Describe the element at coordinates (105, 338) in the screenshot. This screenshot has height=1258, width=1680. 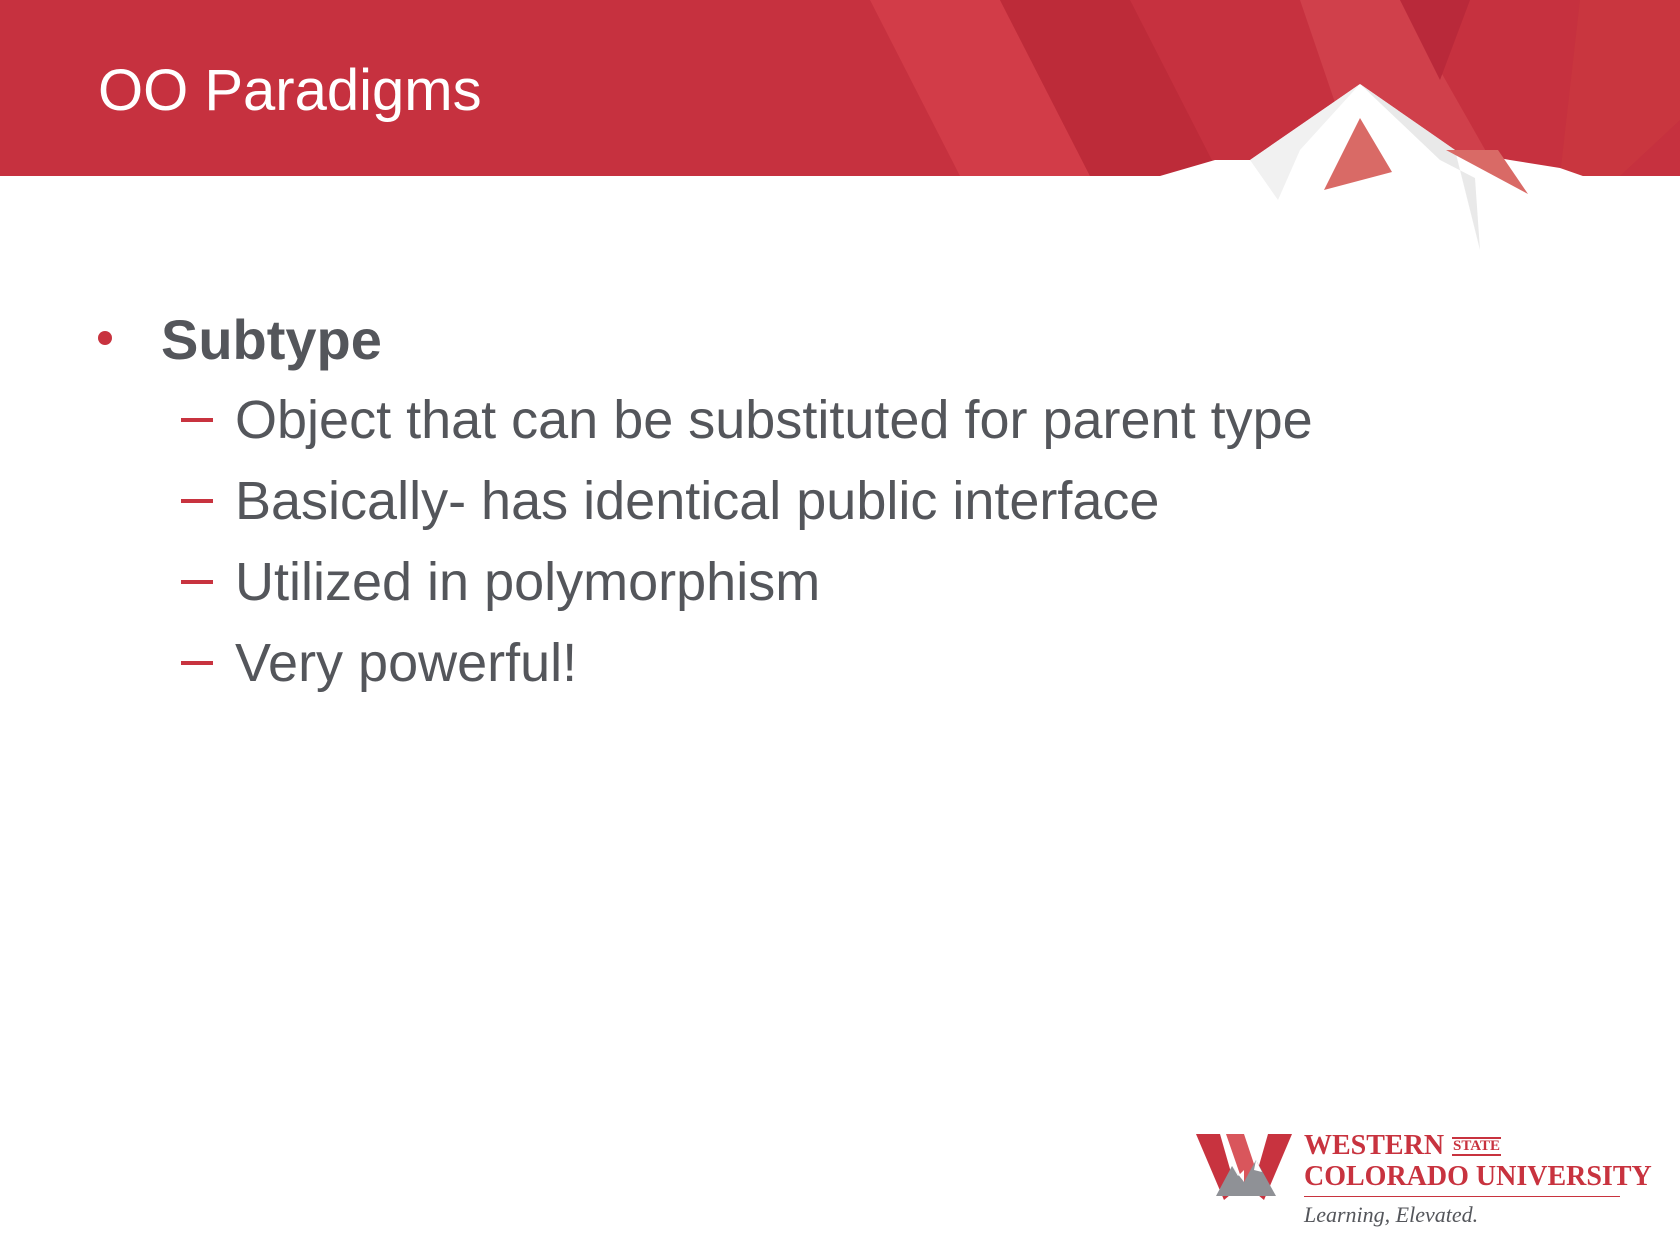
I see `bullet-dot-icon` at that location.